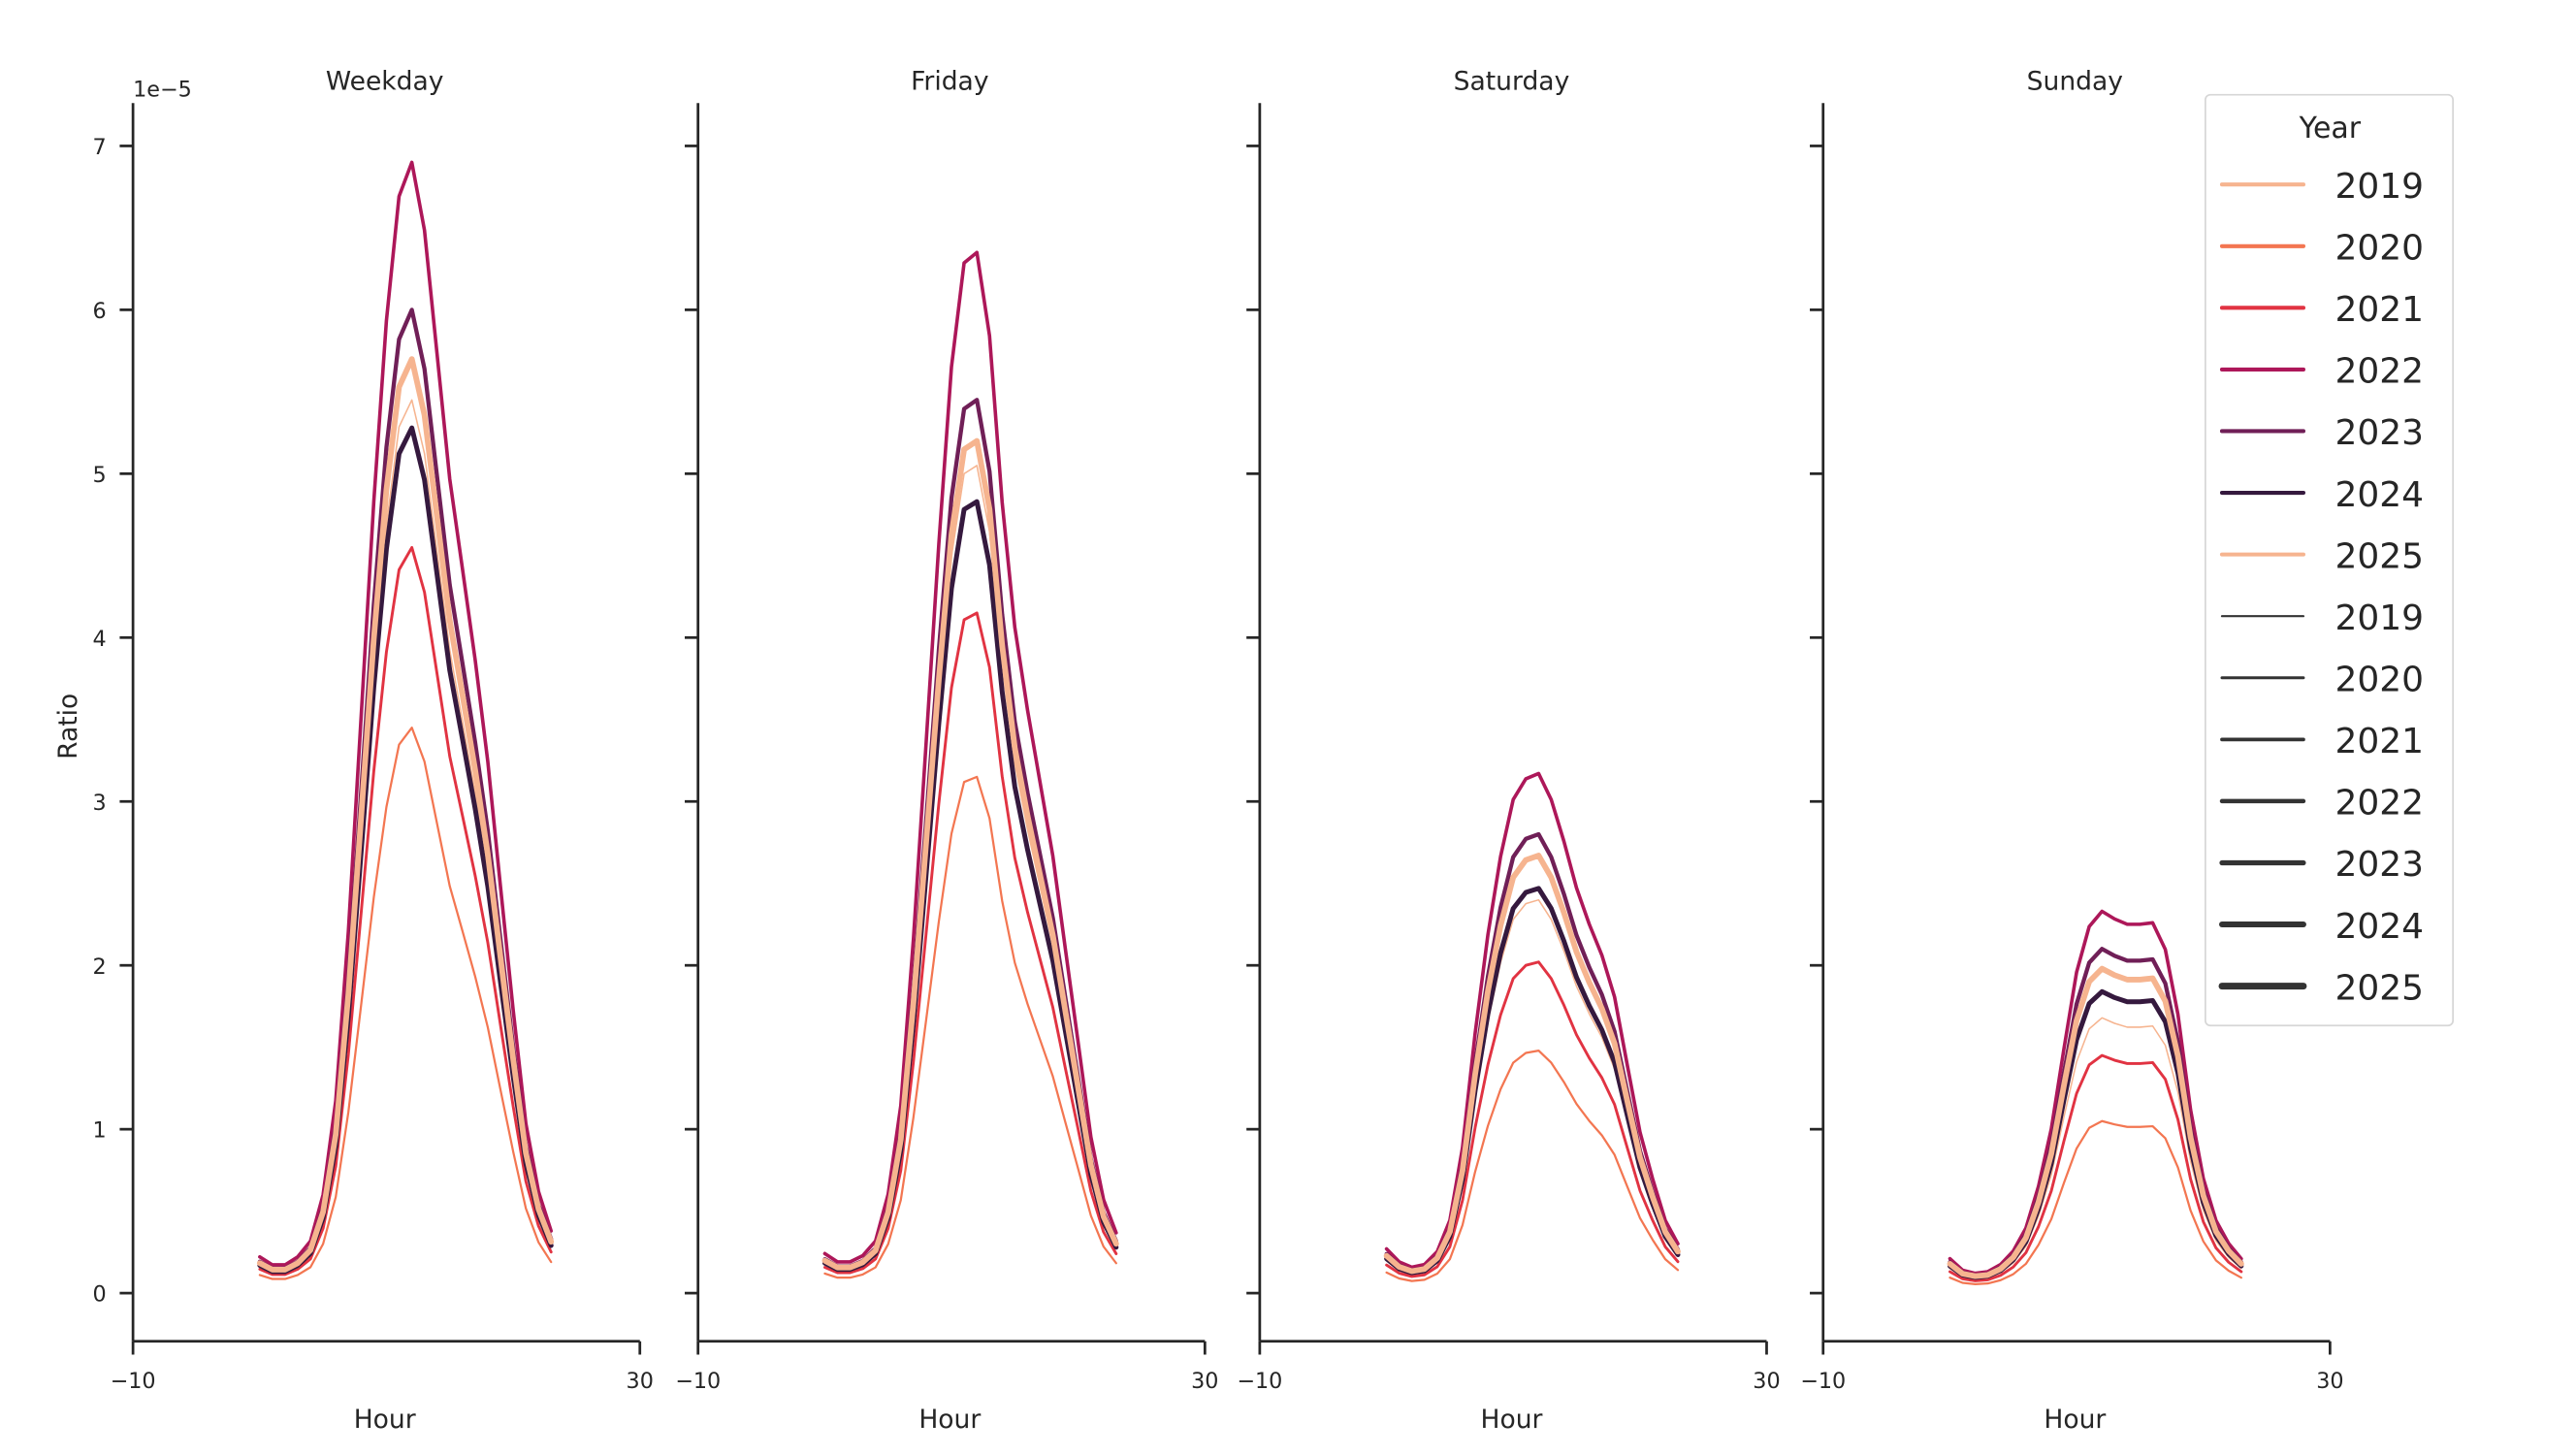 The image size is (2576, 1455). Describe the element at coordinates (2322, 556) in the screenshot. I see `legend-entry-hue-2025: 2025` at that location.